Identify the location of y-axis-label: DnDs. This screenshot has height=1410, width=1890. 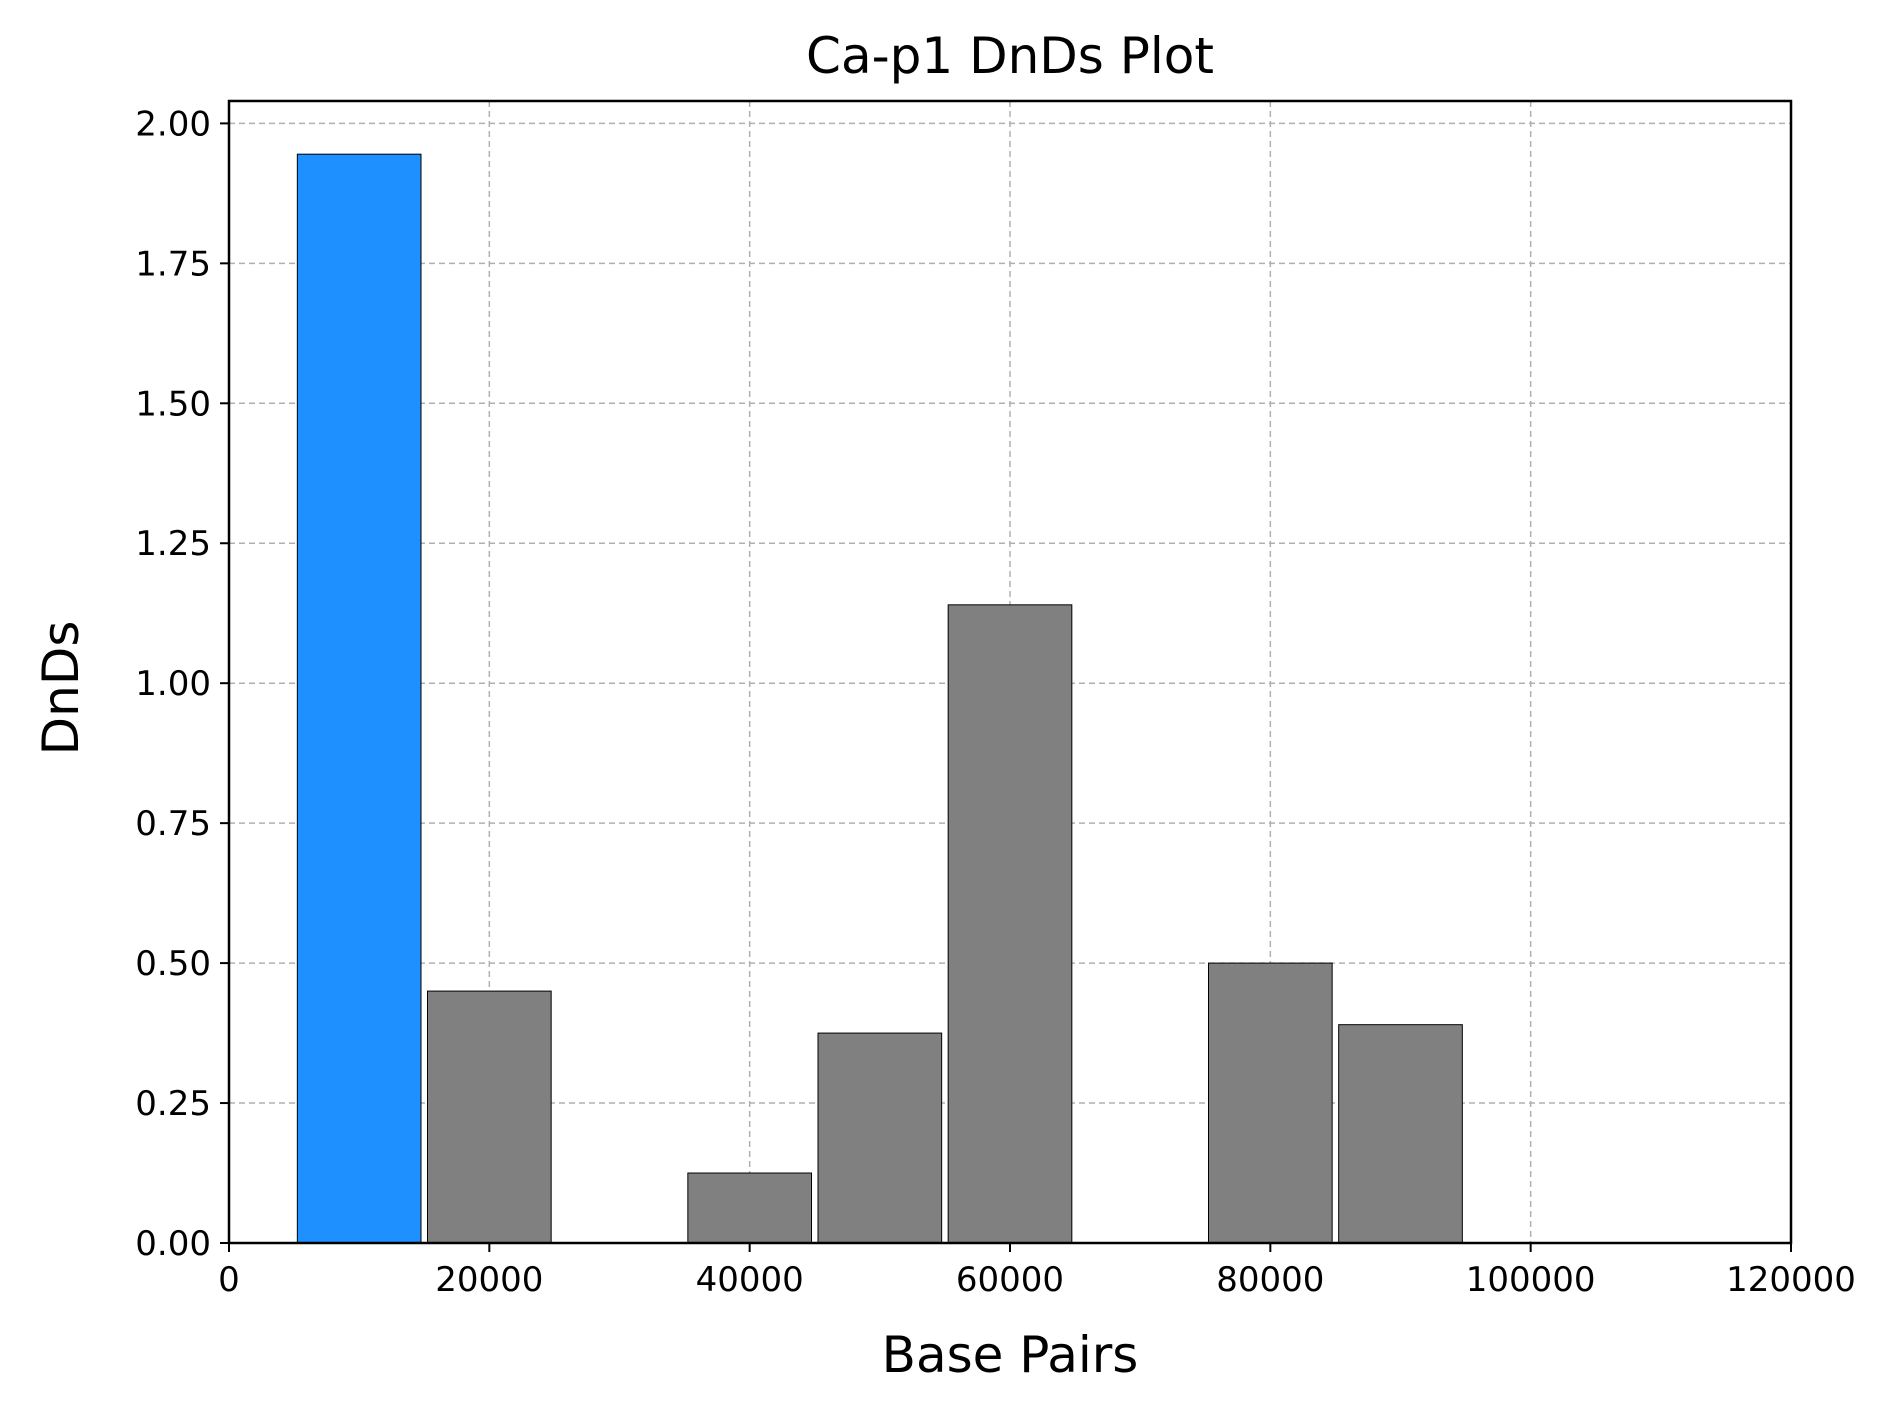
(61, 688).